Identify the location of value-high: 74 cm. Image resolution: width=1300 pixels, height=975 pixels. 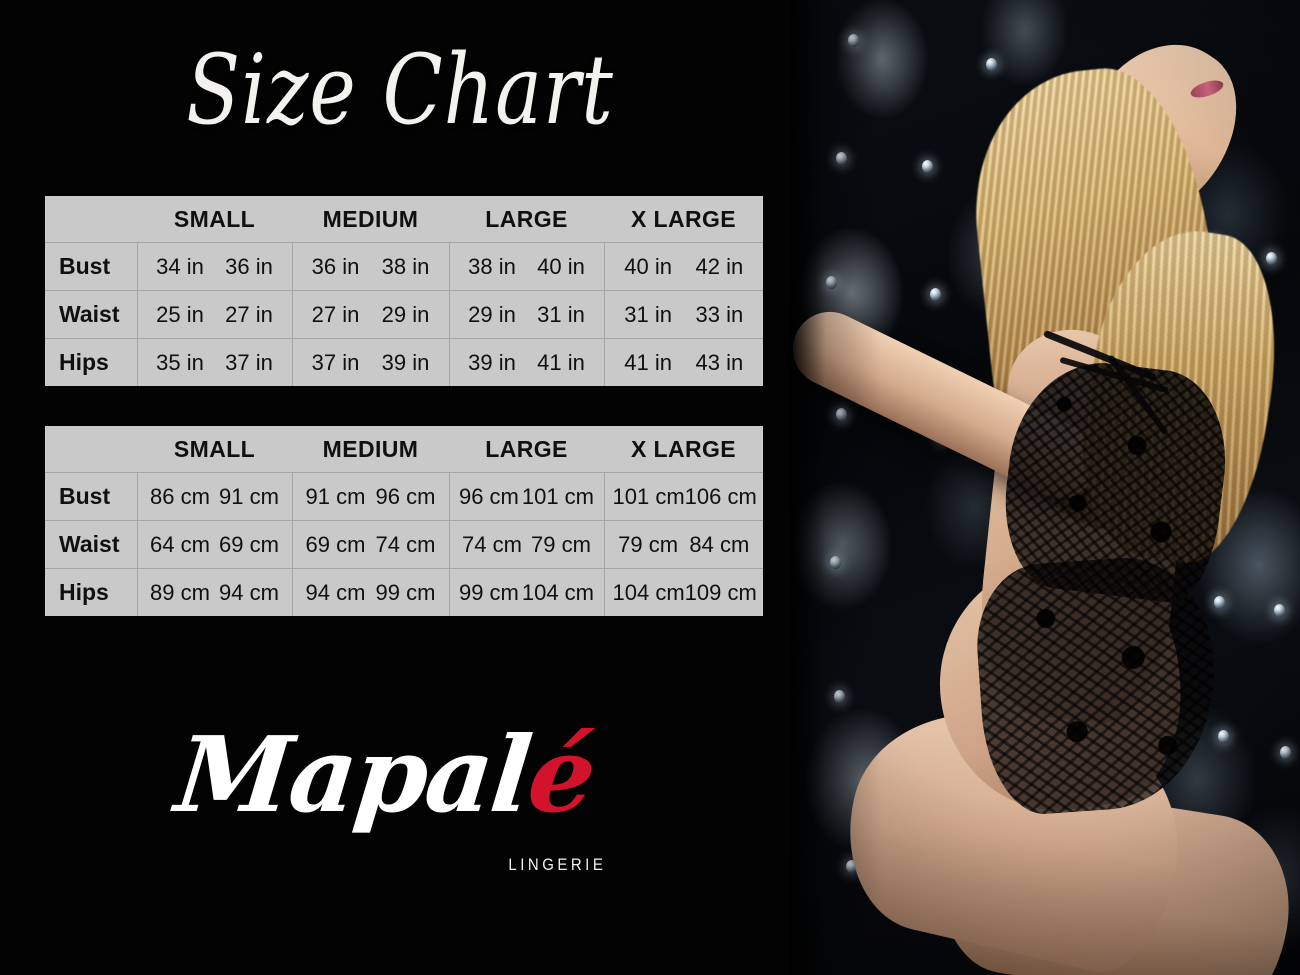
(405, 544).